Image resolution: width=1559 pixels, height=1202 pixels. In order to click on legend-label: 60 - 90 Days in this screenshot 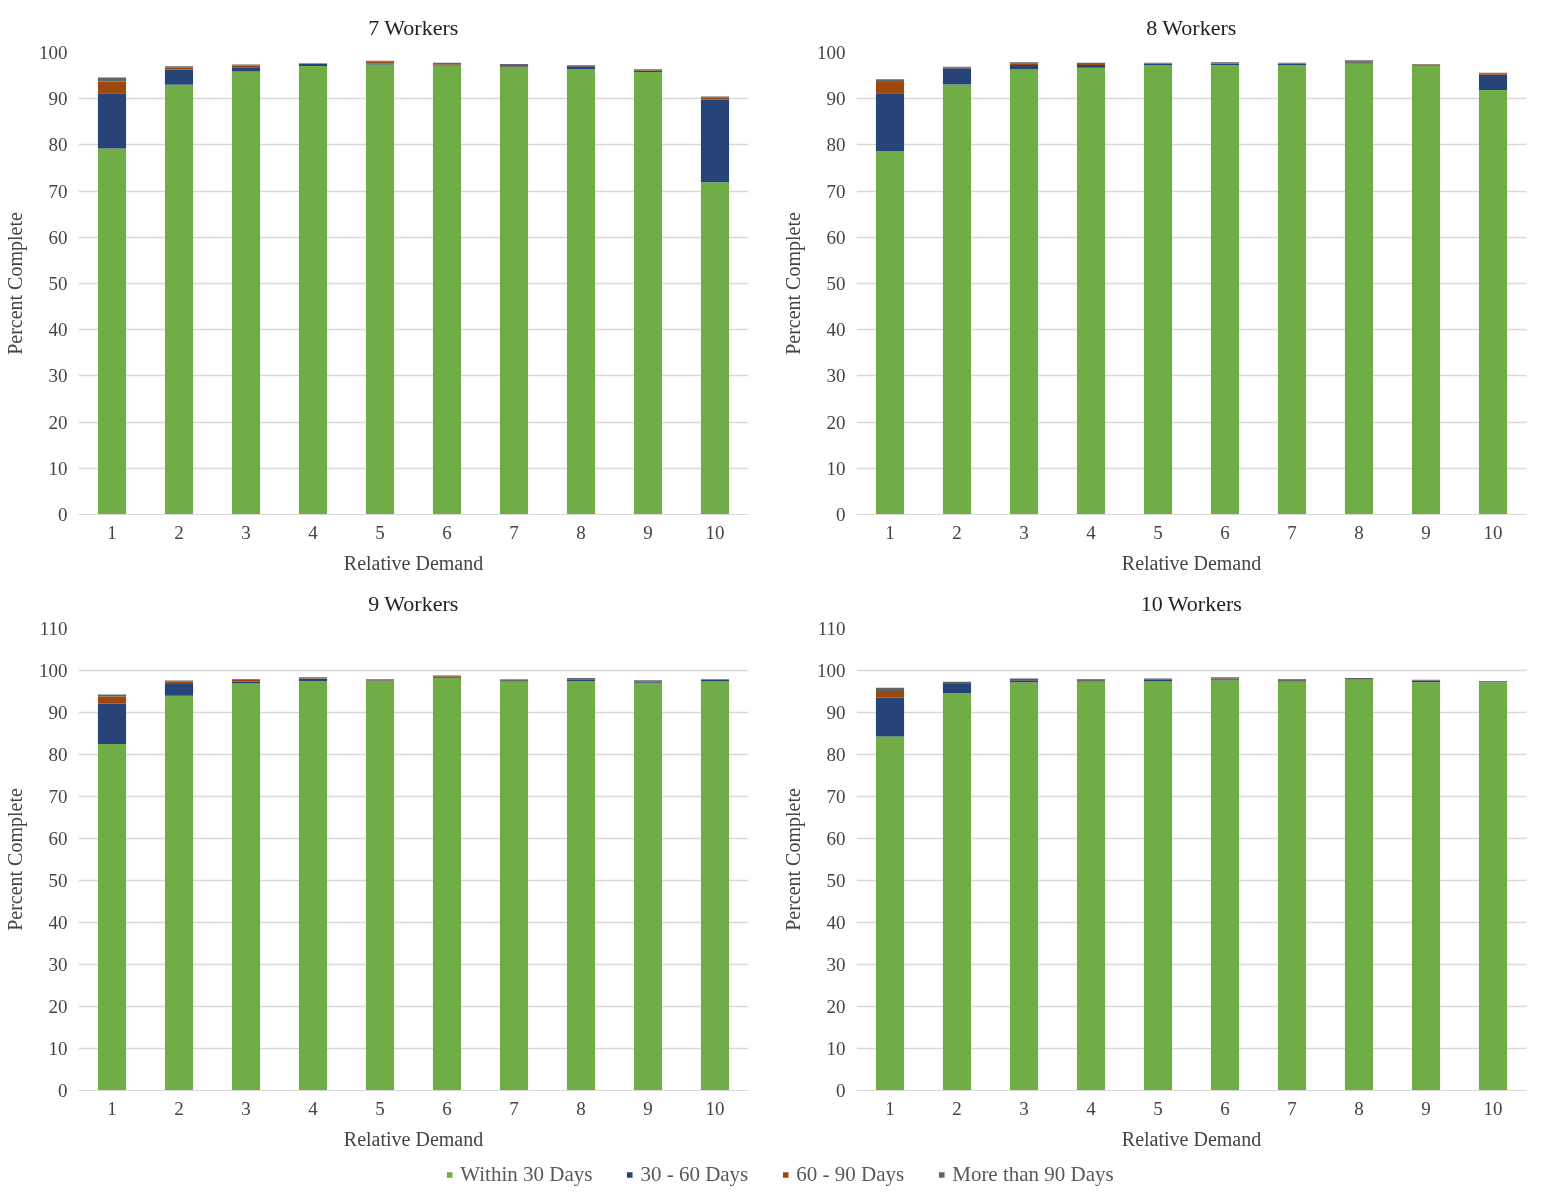, I will do `click(850, 1174)`.